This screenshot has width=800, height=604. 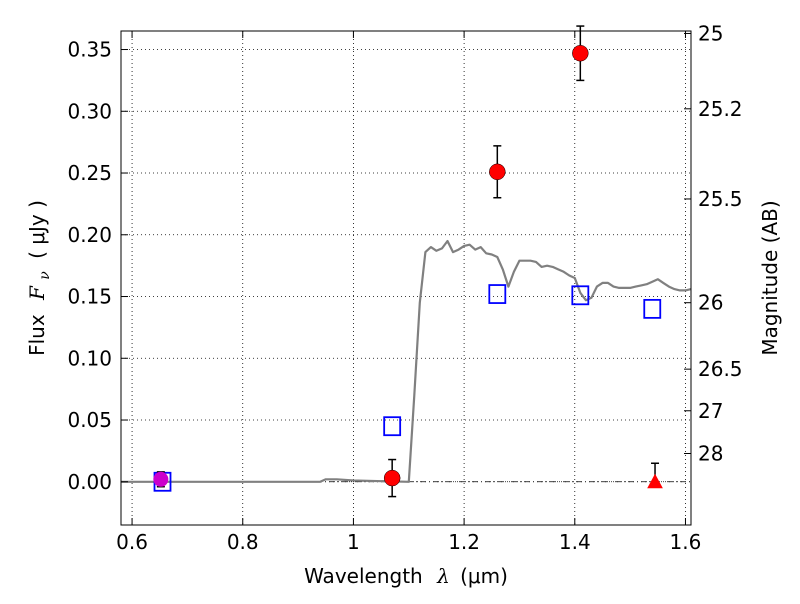 I want to click on y-tick-label: 0.20, so click(x=89, y=235).